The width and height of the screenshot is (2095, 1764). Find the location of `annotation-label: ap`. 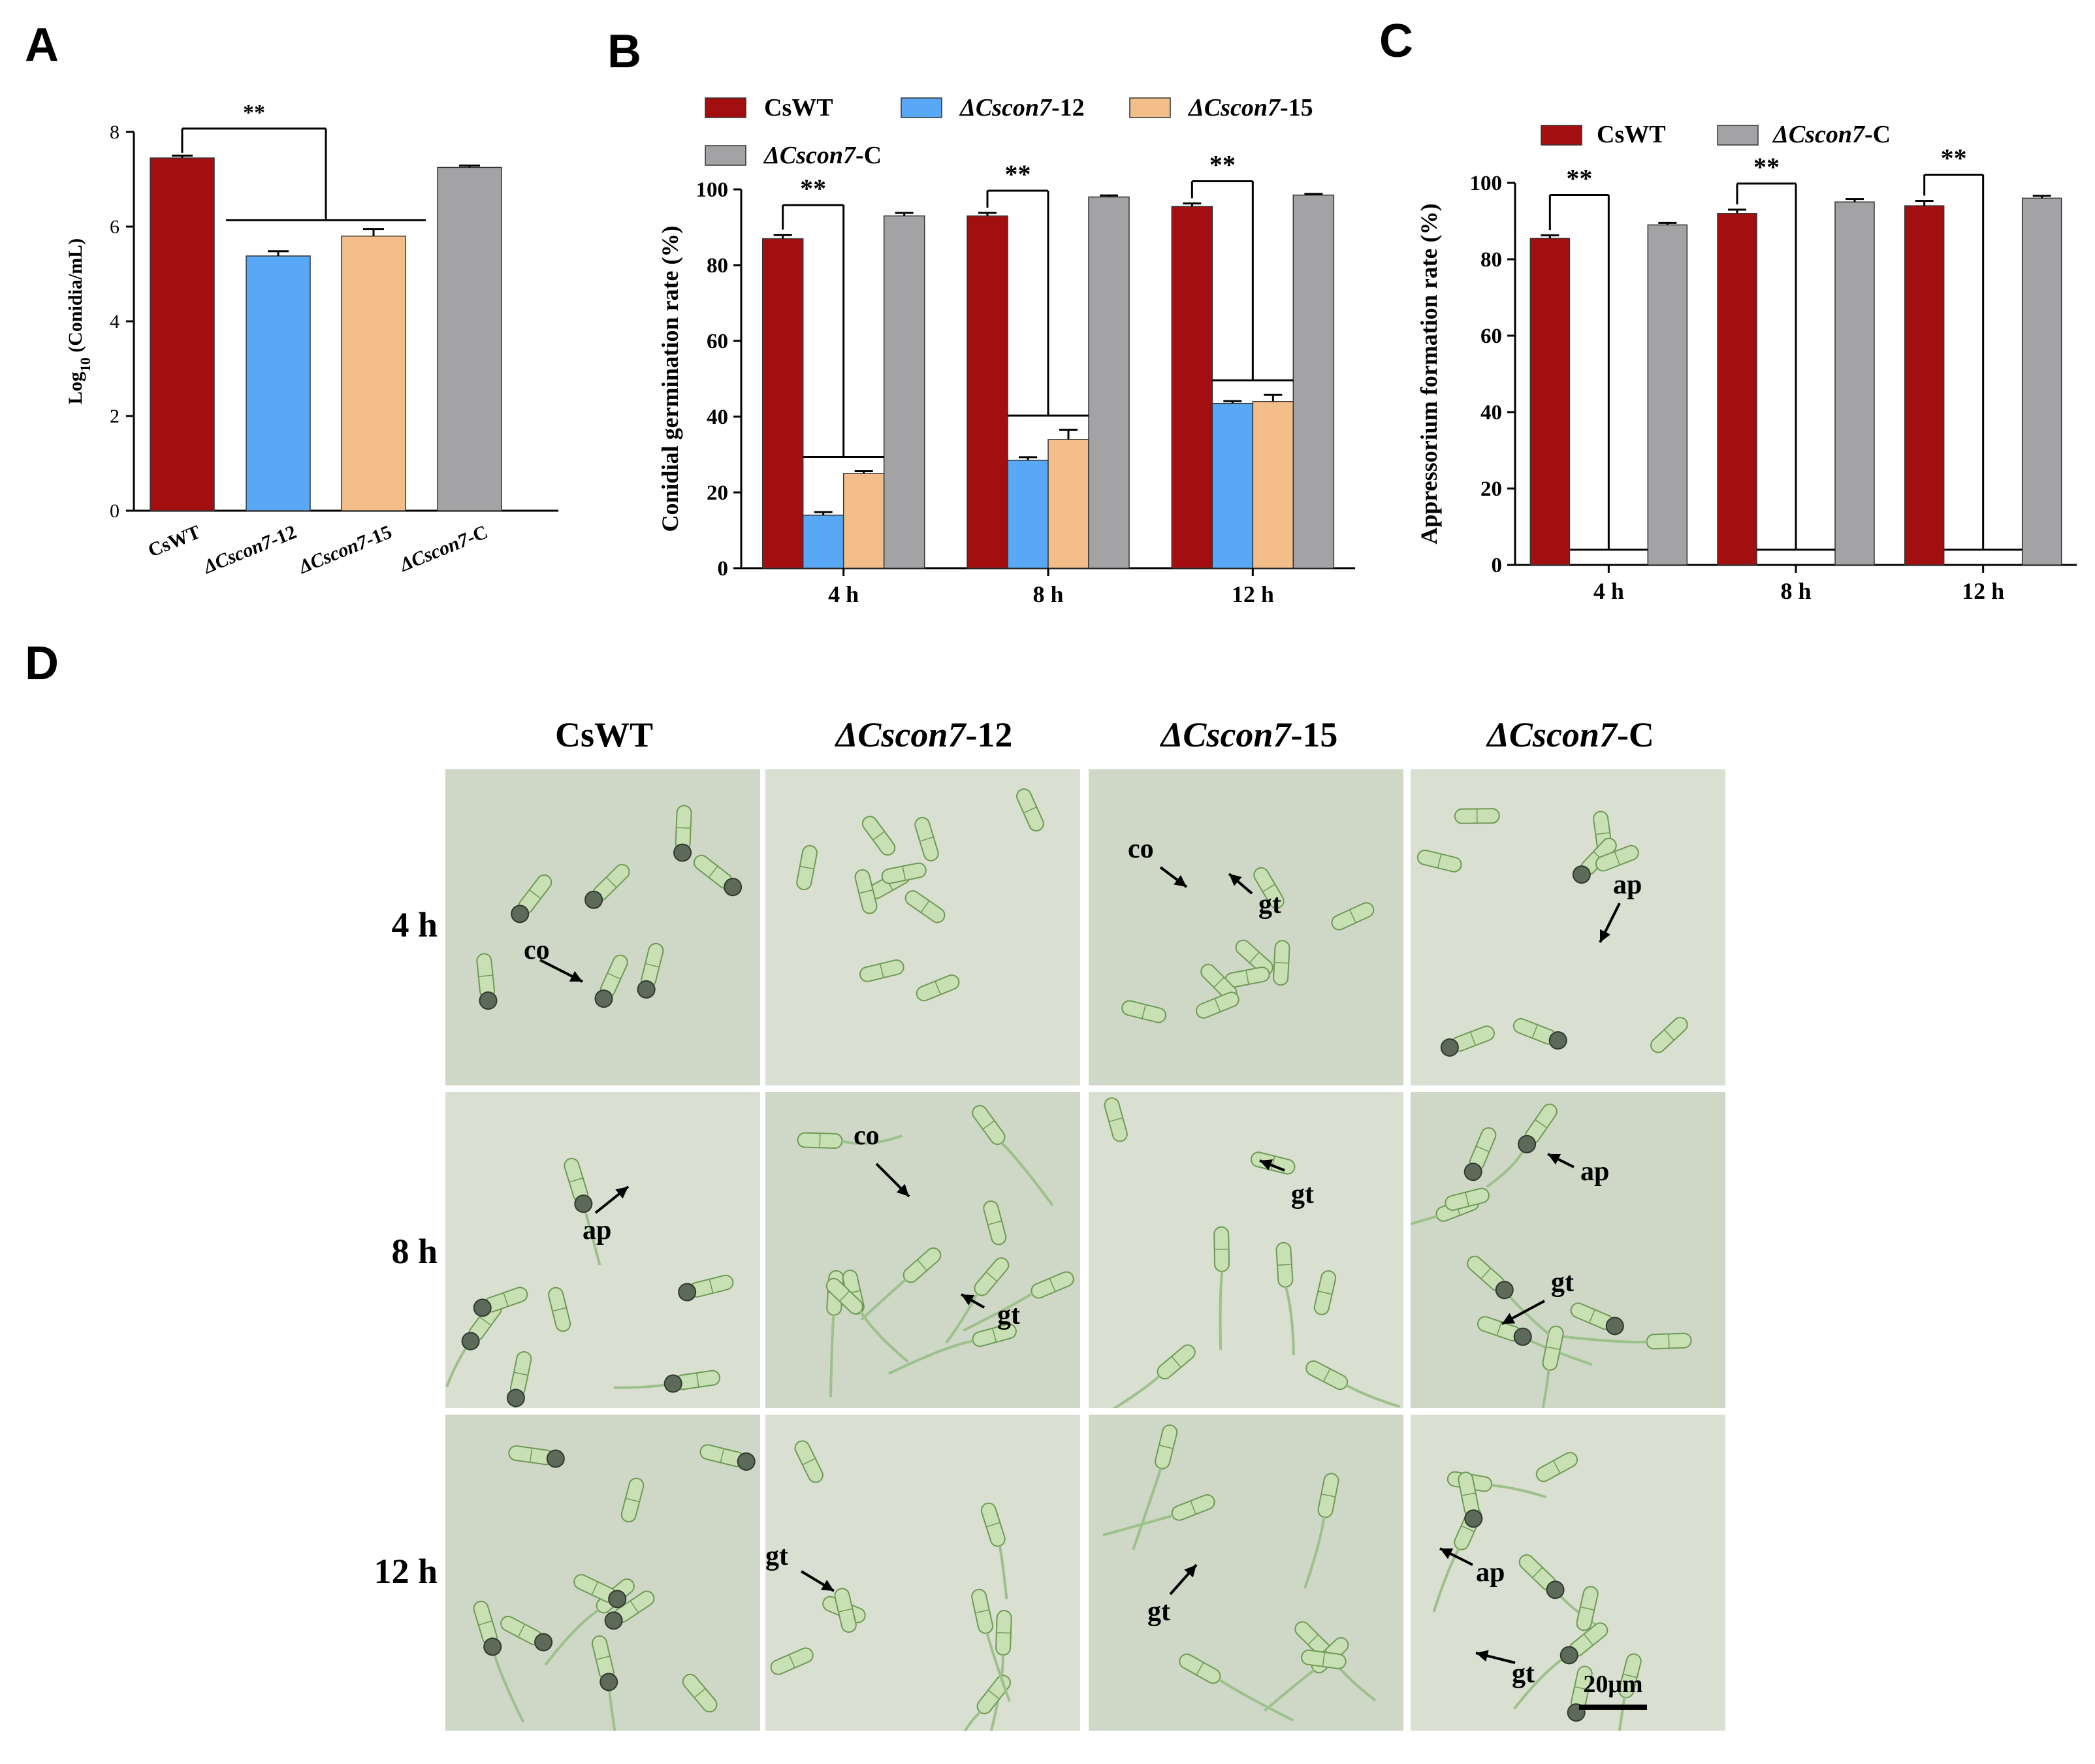

annotation-label: ap is located at coordinates (1627, 885).